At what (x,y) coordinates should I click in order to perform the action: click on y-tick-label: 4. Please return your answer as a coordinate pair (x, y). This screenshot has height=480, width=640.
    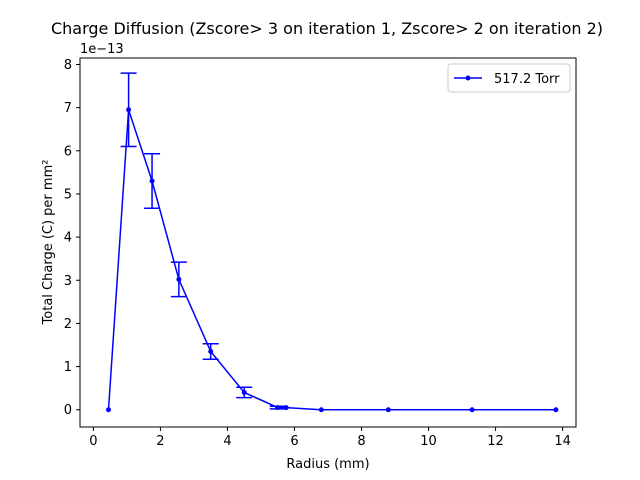
    Looking at the image, I should click on (68, 238).